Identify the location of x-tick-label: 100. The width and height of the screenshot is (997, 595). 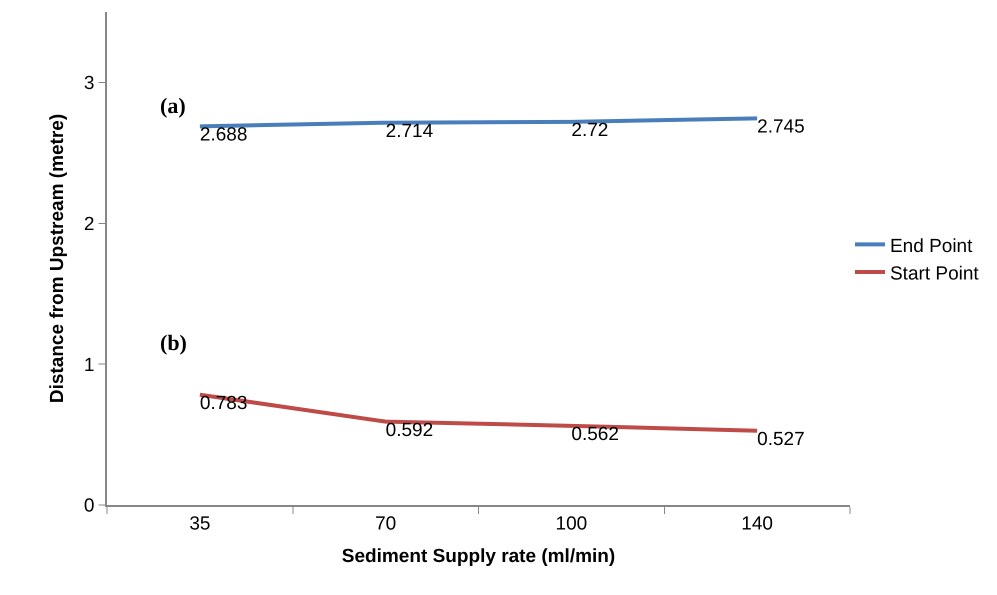
(572, 524).